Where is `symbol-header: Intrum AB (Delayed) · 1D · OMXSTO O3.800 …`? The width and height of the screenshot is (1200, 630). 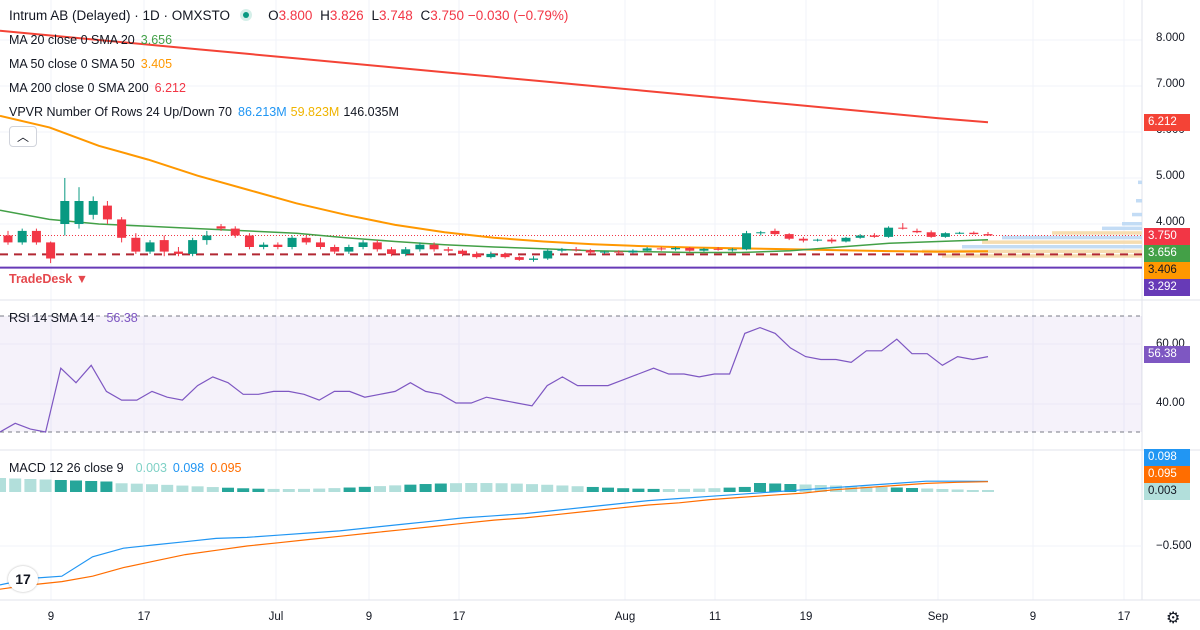 symbol-header: Intrum AB (Delayed) · 1D · OMXSTO O3.800 … is located at coordinates (288, 15).